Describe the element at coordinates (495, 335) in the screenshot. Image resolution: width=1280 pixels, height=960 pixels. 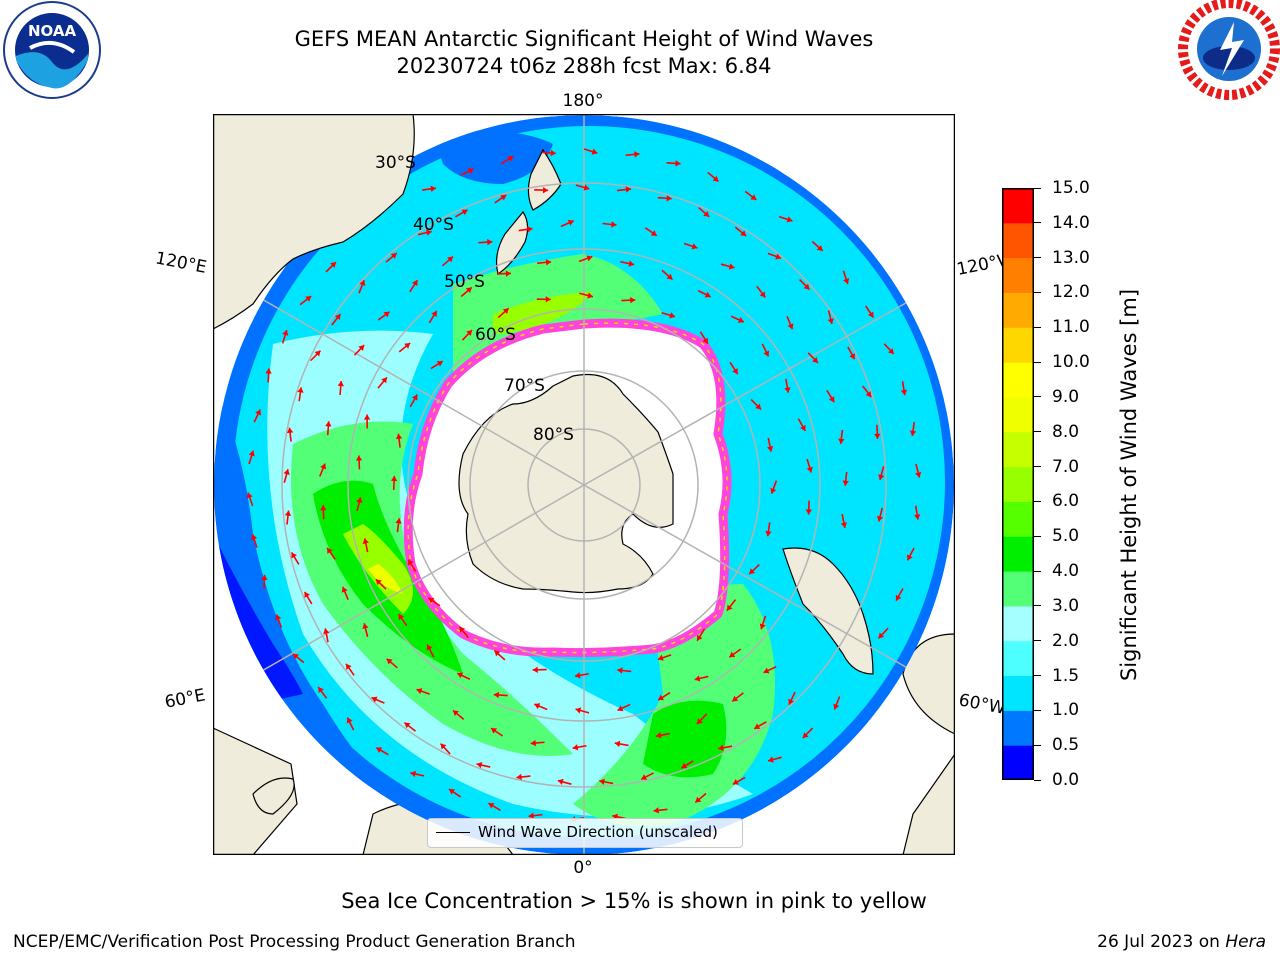
I see `lat-label-60s: 60°S` at that location.